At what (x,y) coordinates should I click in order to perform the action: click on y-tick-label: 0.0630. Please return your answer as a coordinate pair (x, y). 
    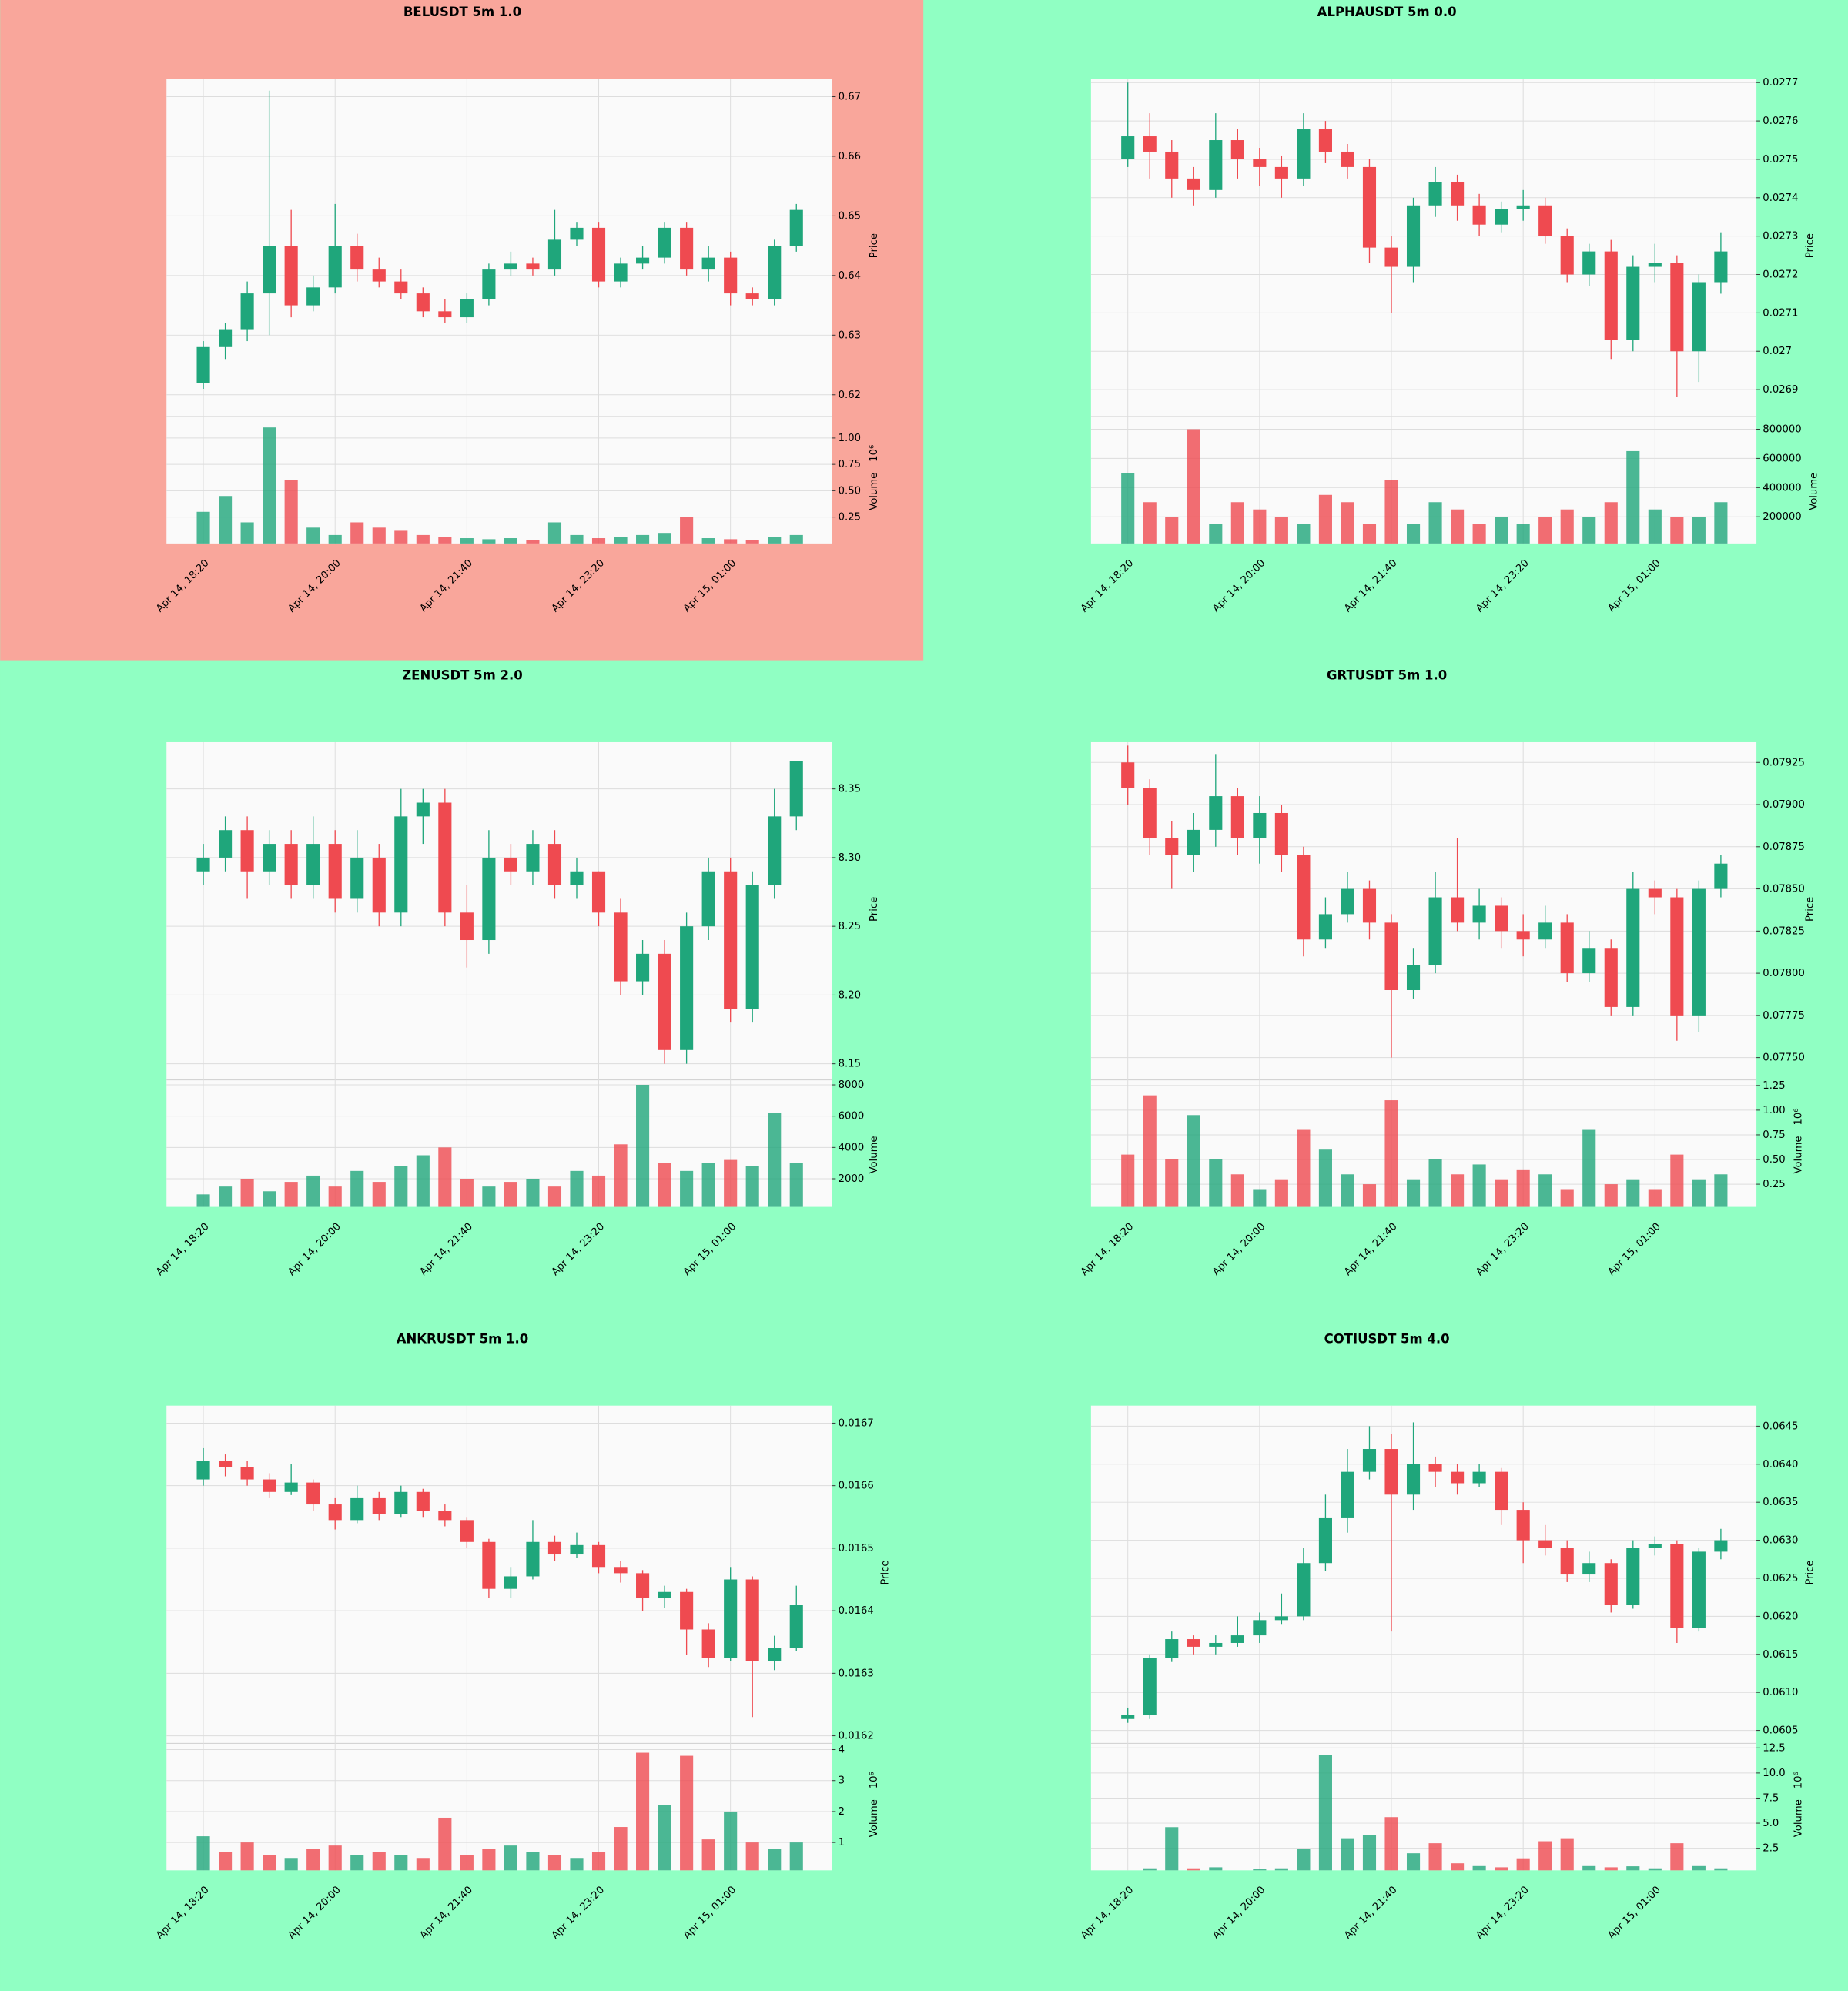
    Looking at the image, I should click on (1780, 1541).